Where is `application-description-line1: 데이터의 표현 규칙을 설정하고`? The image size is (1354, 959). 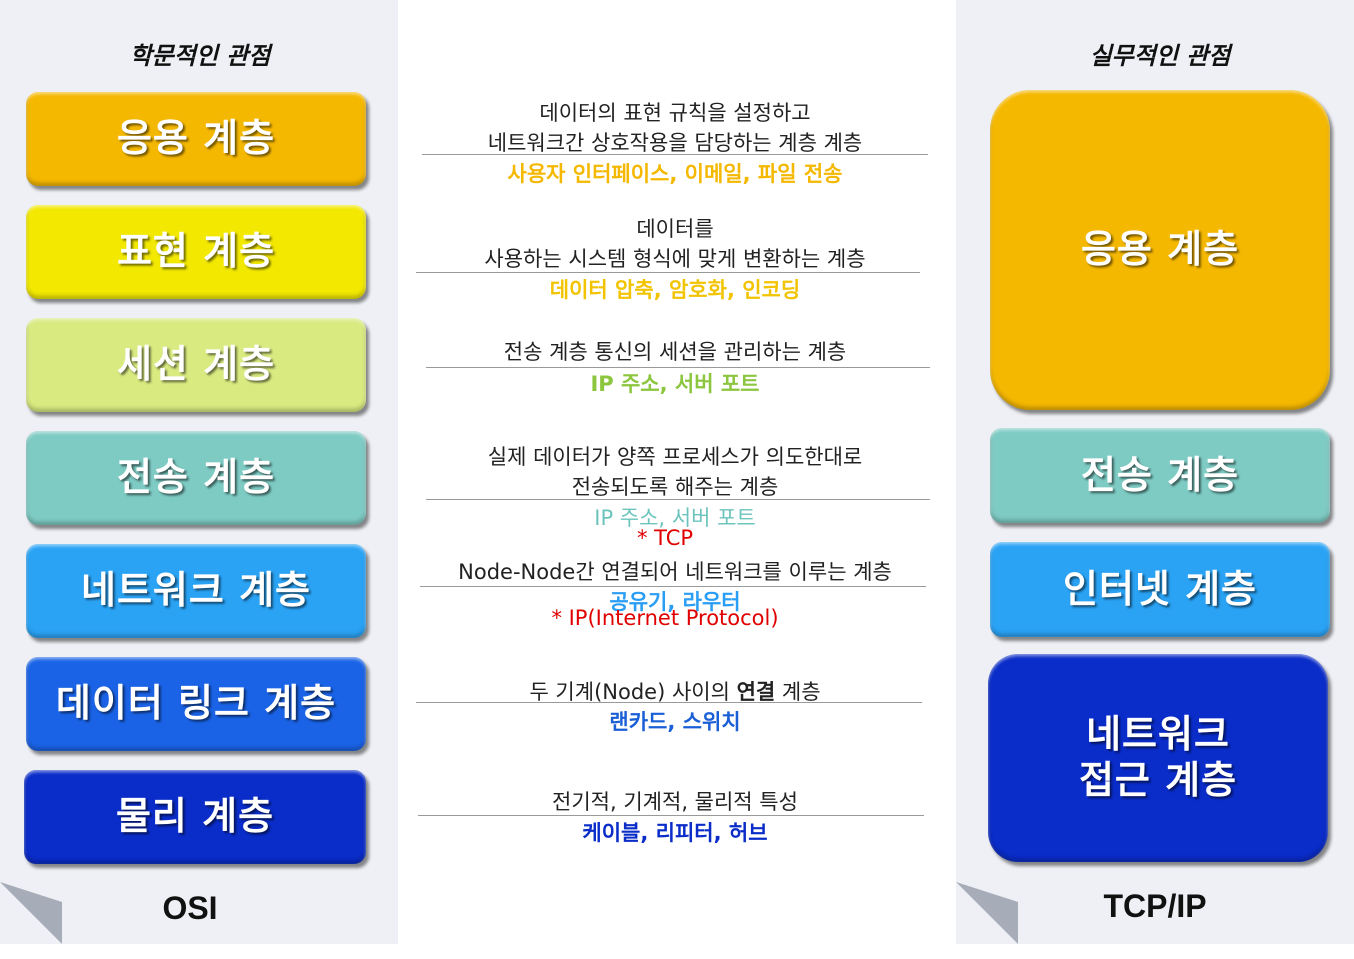 application-description-line1: 데이터의 표현 규칙을 설정하고 is located at coordinates (675, 113).